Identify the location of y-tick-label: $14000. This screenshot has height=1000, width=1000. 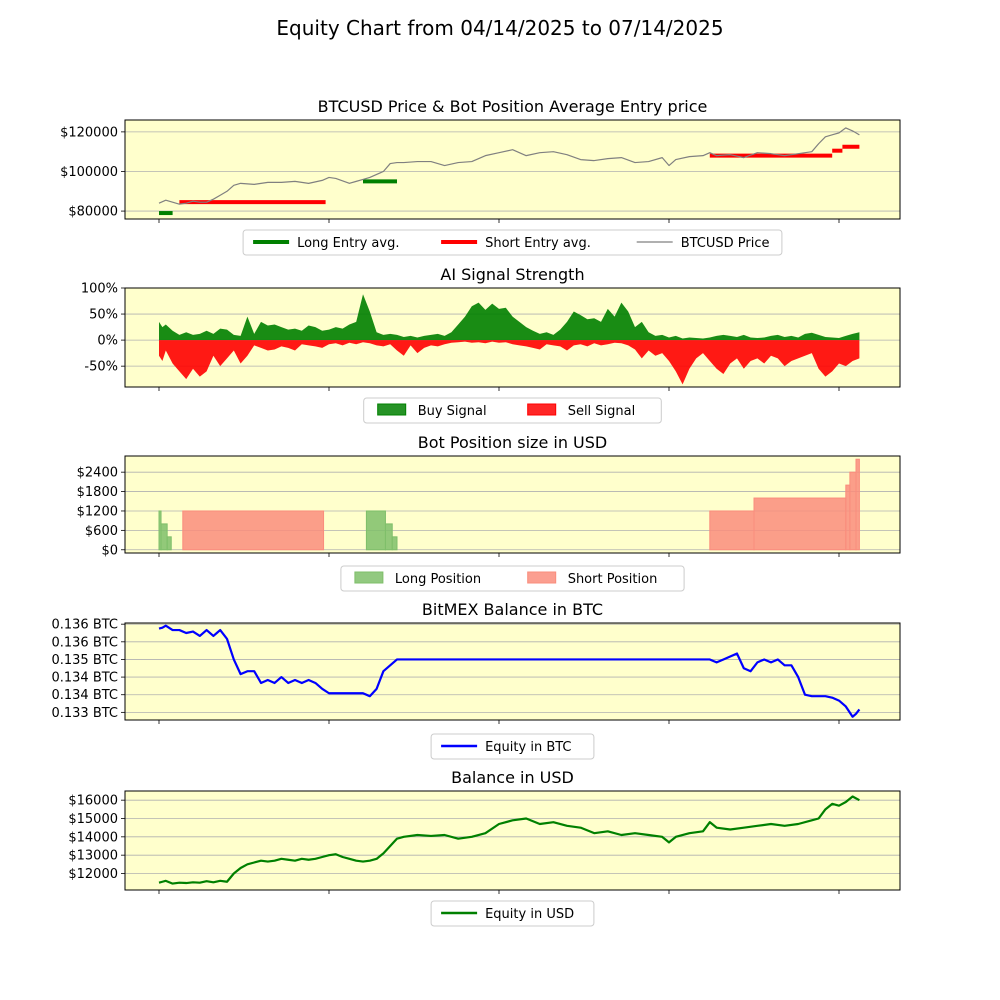
(93, 837).